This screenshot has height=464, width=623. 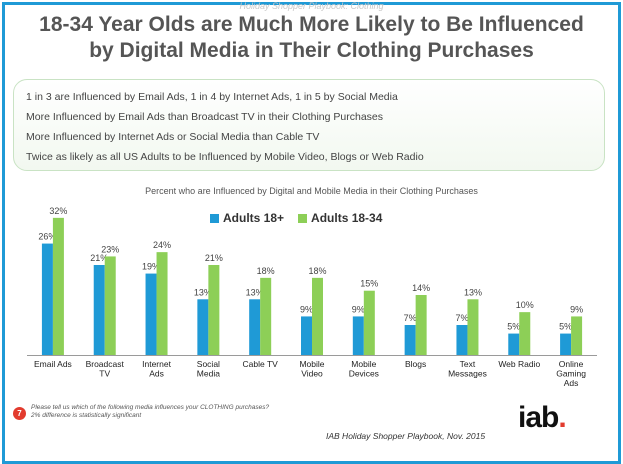 I want to click on data-label-adults-18-34-4: 18%, so click(x=266, y=271).